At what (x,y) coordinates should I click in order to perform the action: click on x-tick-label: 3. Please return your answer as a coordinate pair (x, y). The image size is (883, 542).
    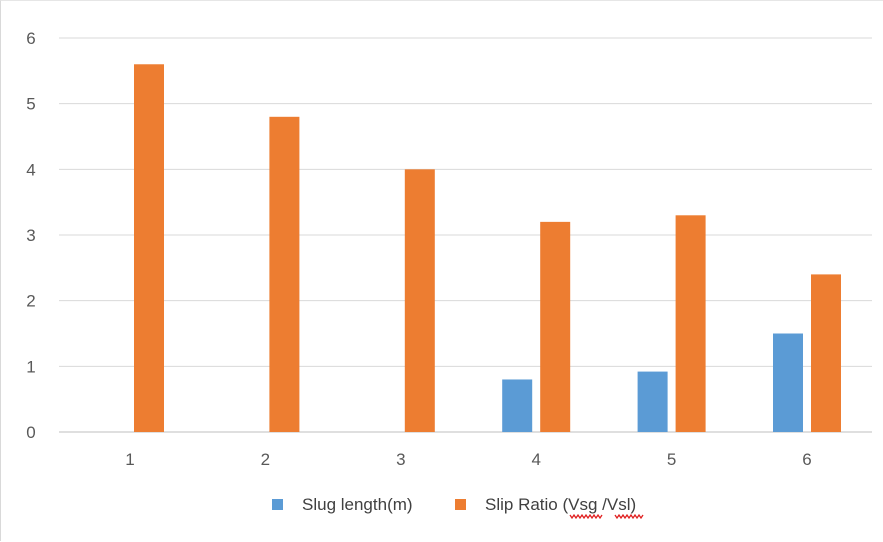
    Looking at the image, I should click on (400, 459).